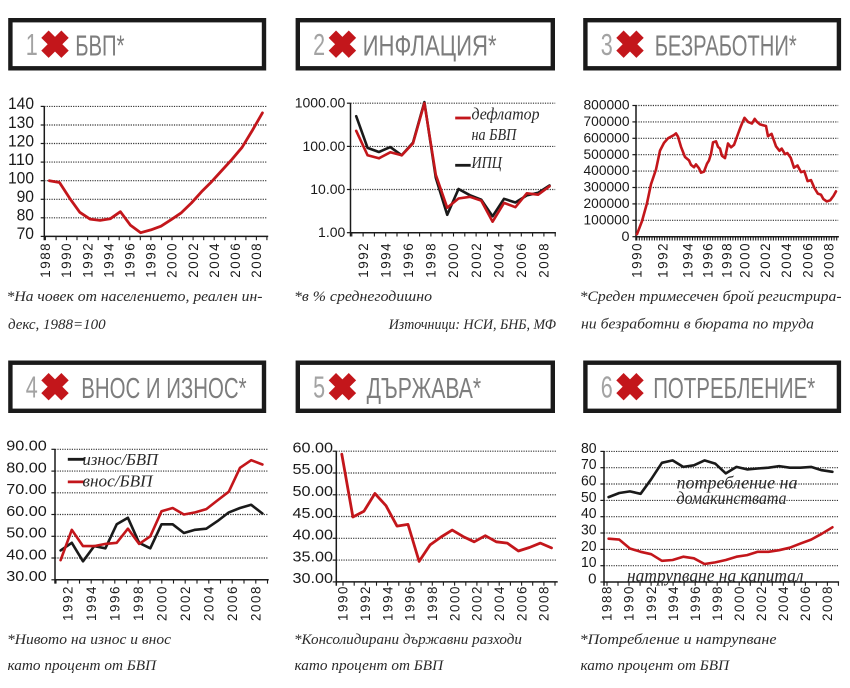 This screenshot has width=850, height=688. Describe the element at coordinates (607, 203) in the screenshot. I see `svg-text: 200000` at that location.